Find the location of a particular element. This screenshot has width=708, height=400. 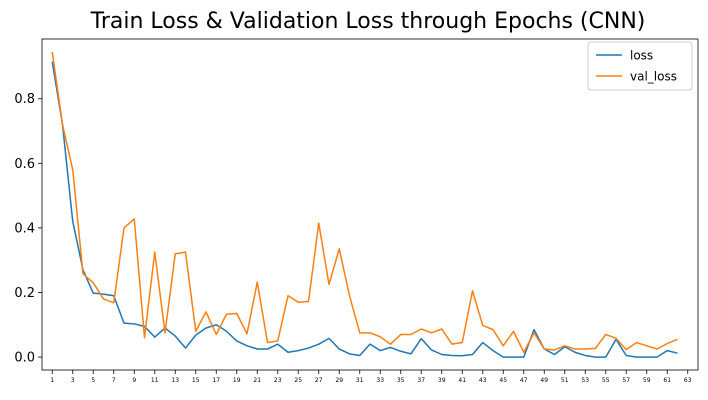

legend: loss val_loss is located at coordinates (640, 66).